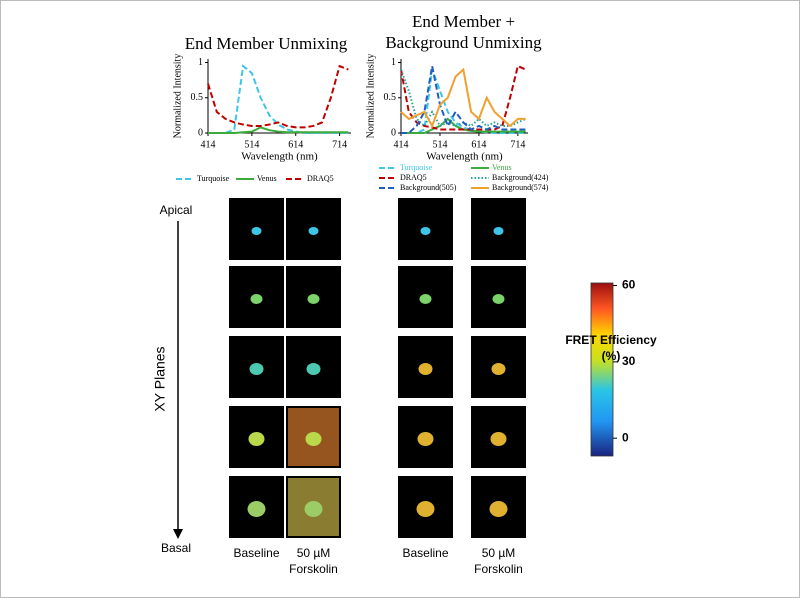 Image resolution: width=800 pixels, height=598 pixels. Describe the element at coordinates (428, 187) in the screenshot. I see `legend-label: Background(505)` at that location.